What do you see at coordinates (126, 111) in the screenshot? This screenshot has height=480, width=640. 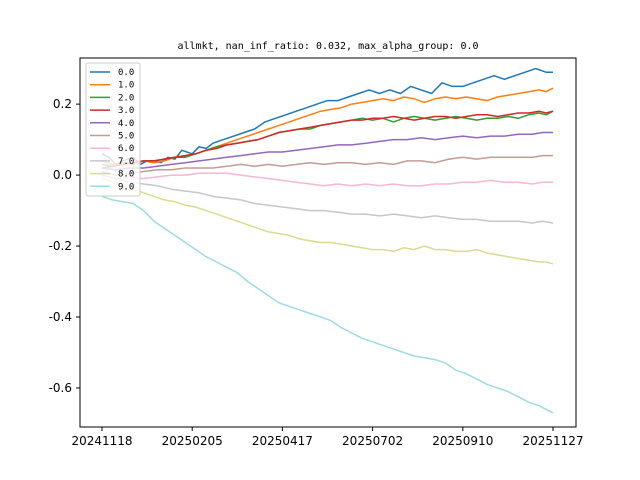 I see `legend-label: 3.0` at bounding box center [126, 111].